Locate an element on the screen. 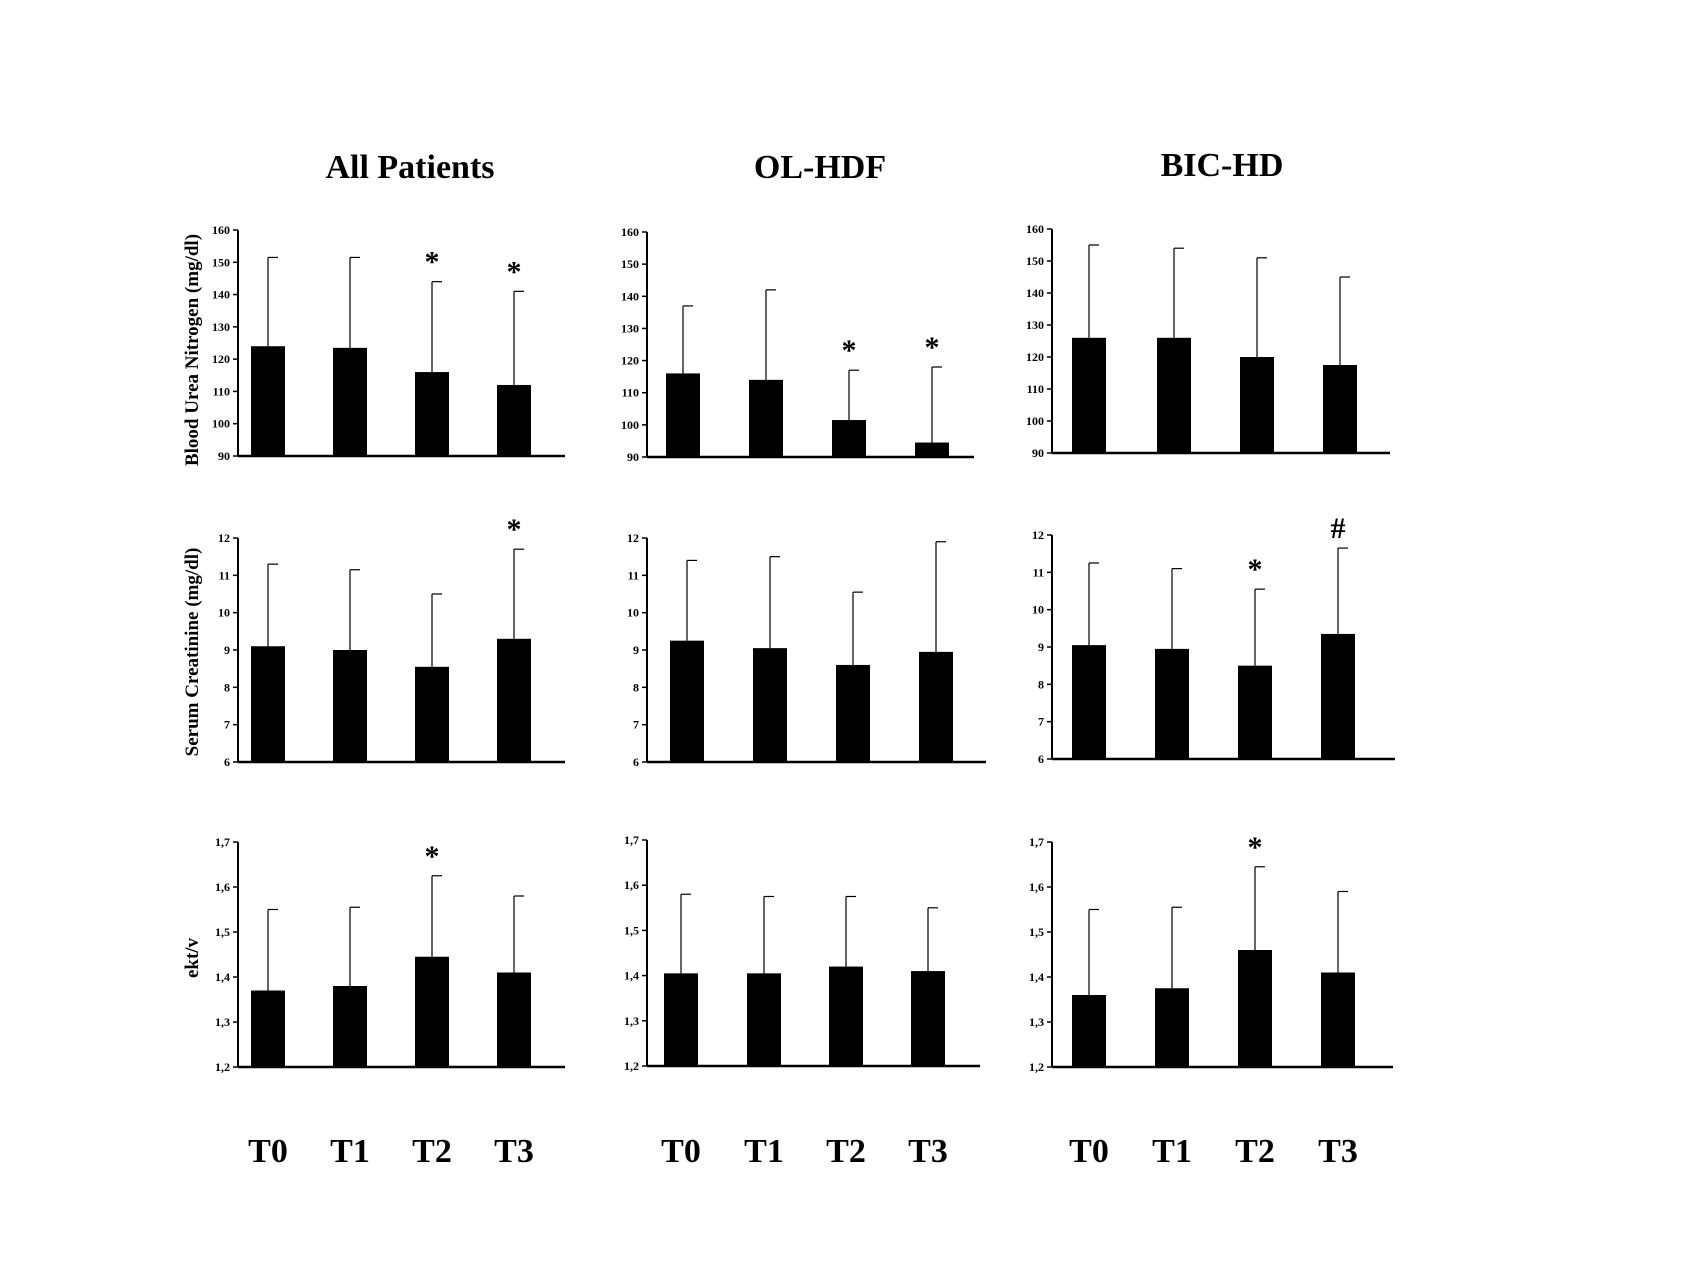 The width and height of the screenshot is (1690, 1280). chart-panel-2: 90 100 110 120 130 140 150 160 is located at coordinates (1208, 341).